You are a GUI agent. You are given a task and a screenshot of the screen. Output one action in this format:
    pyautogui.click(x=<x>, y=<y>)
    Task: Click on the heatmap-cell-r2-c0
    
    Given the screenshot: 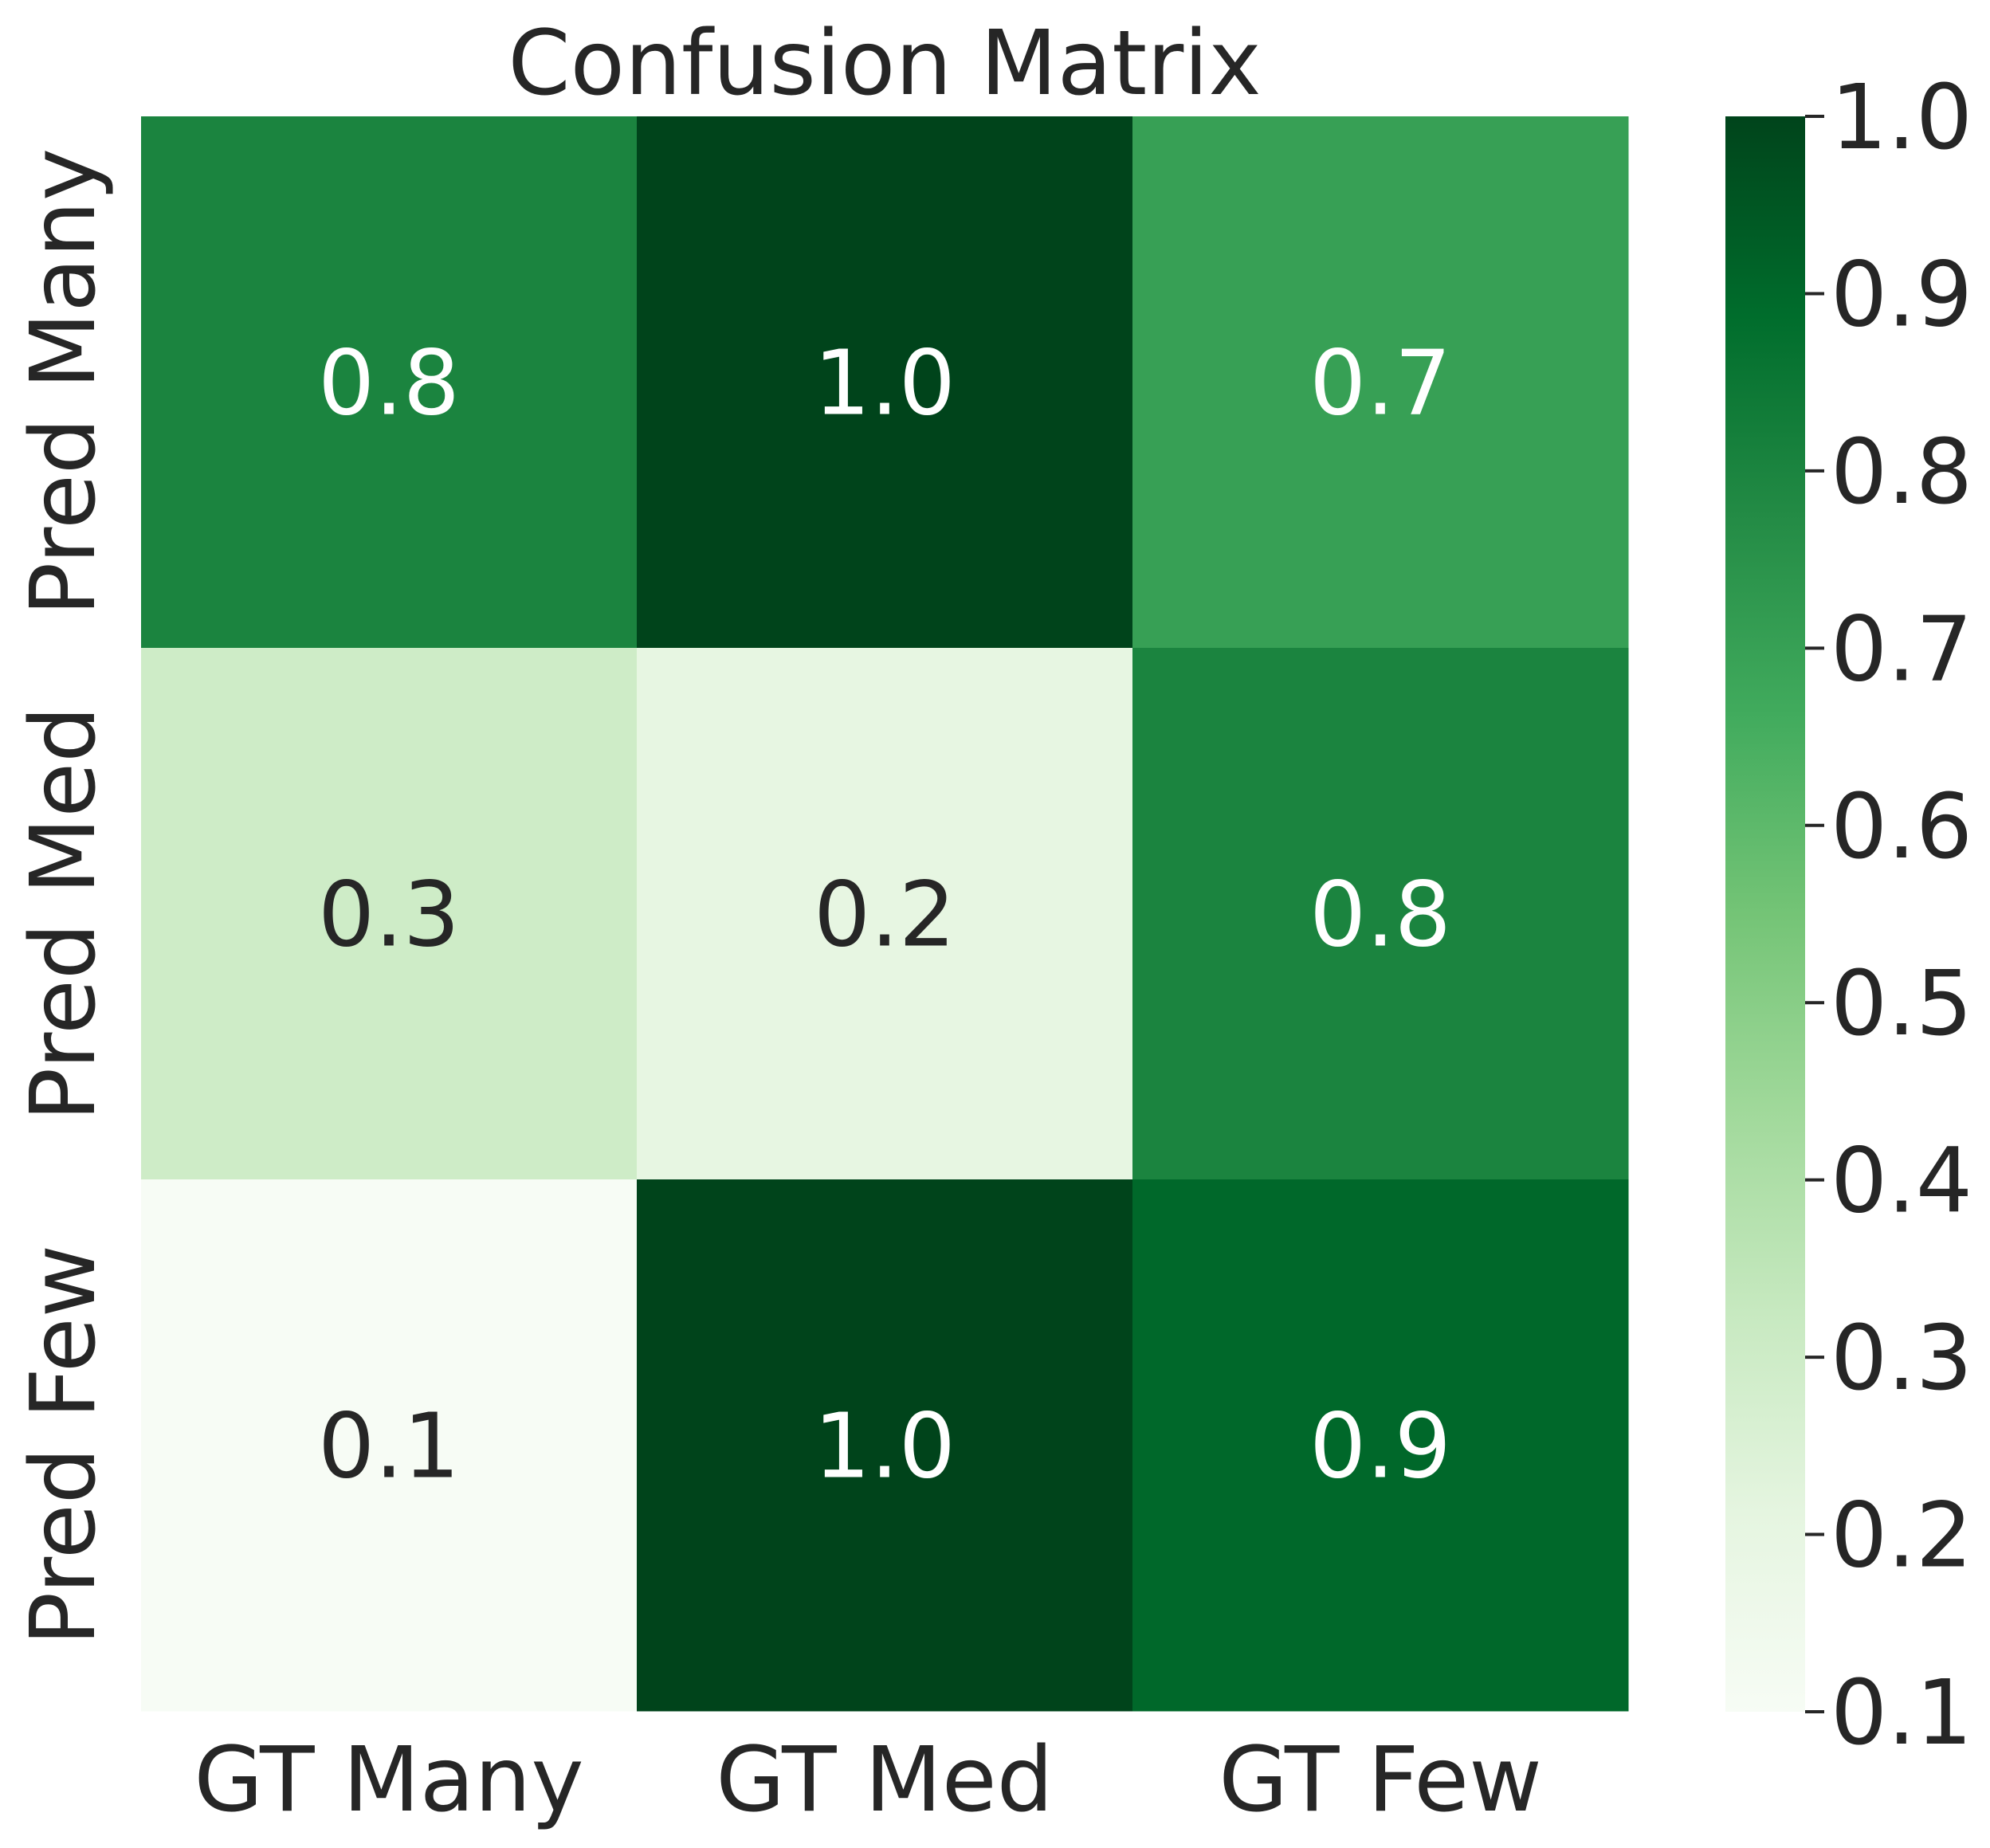 What is the action you would take?
    pyautogui.click(x=389, y=1445)
    